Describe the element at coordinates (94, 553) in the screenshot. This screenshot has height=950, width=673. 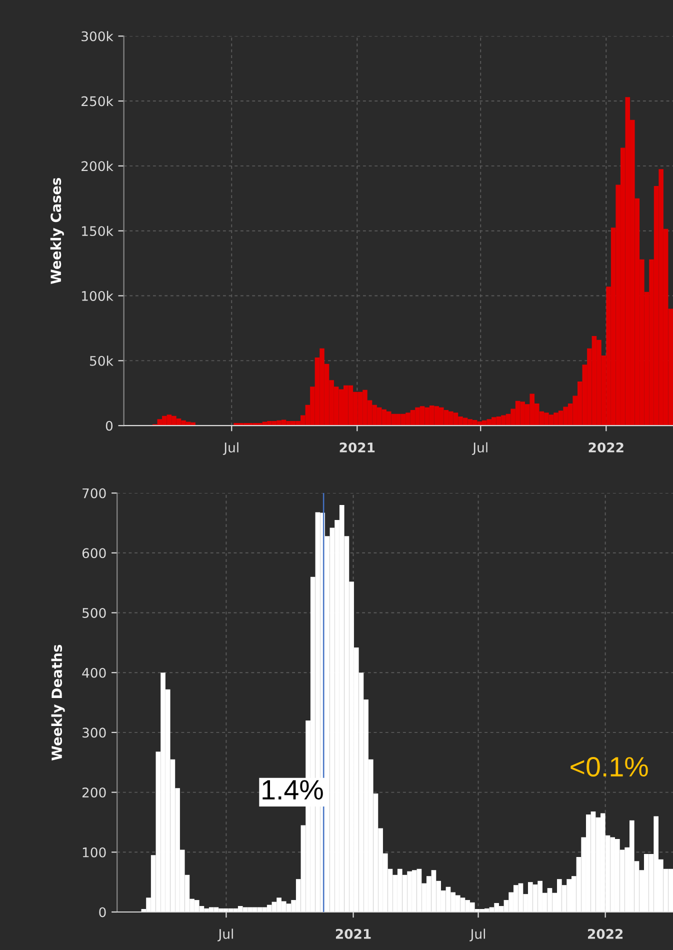
I see `y-tick-label: 600` at that location.